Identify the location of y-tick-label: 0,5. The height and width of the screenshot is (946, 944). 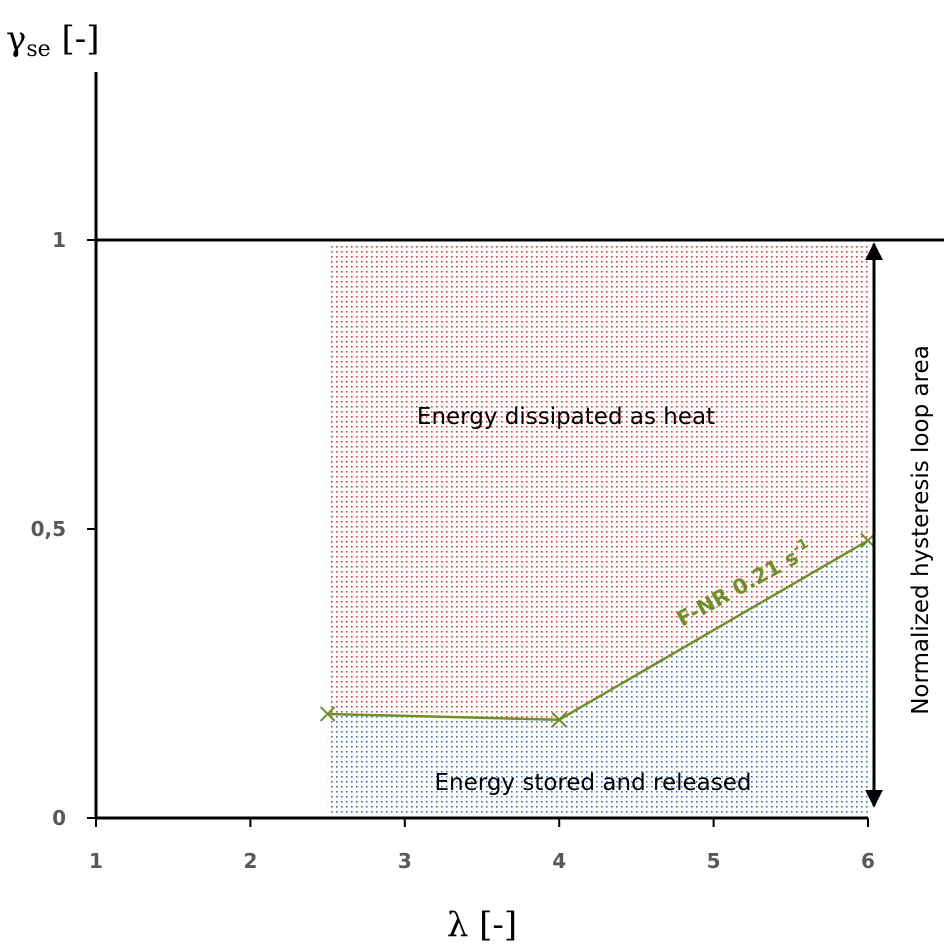
(48, 529).